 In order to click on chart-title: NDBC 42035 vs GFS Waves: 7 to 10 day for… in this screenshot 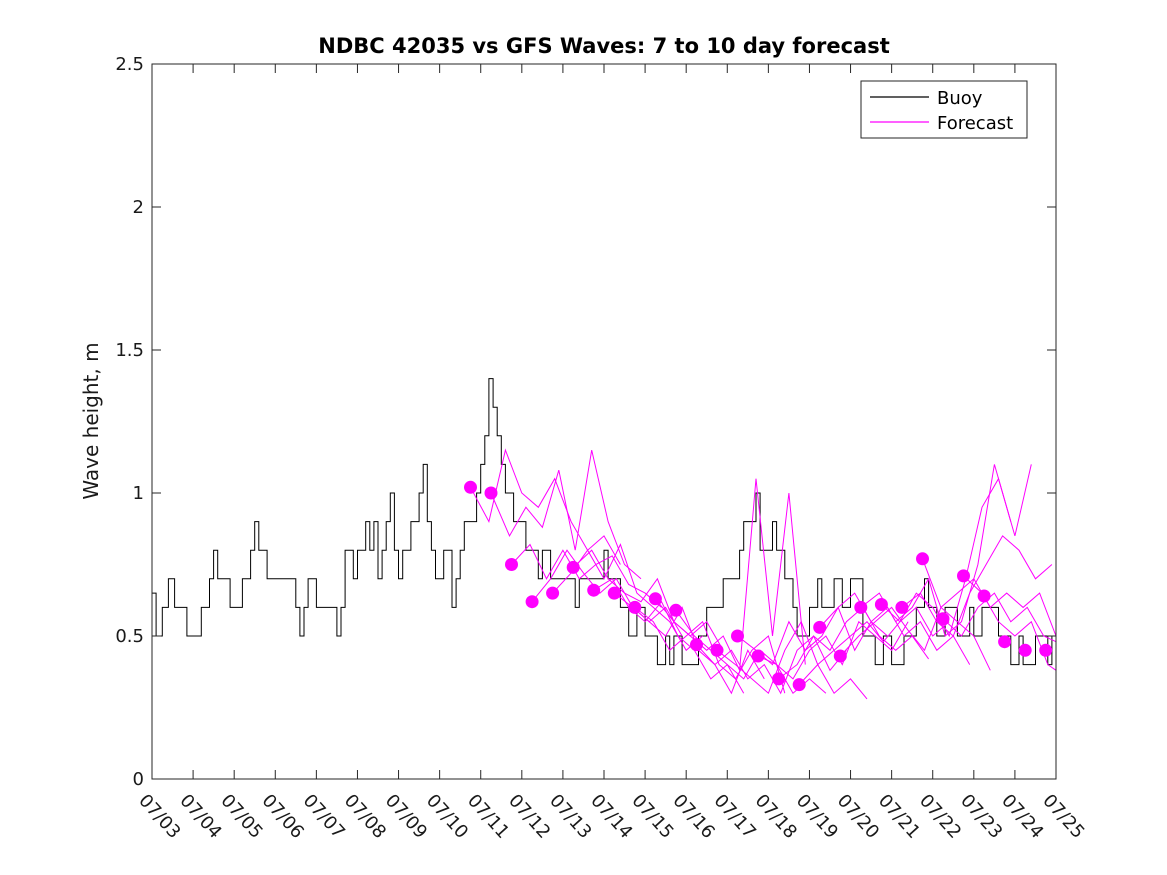, I will do `click(603, 46)`.